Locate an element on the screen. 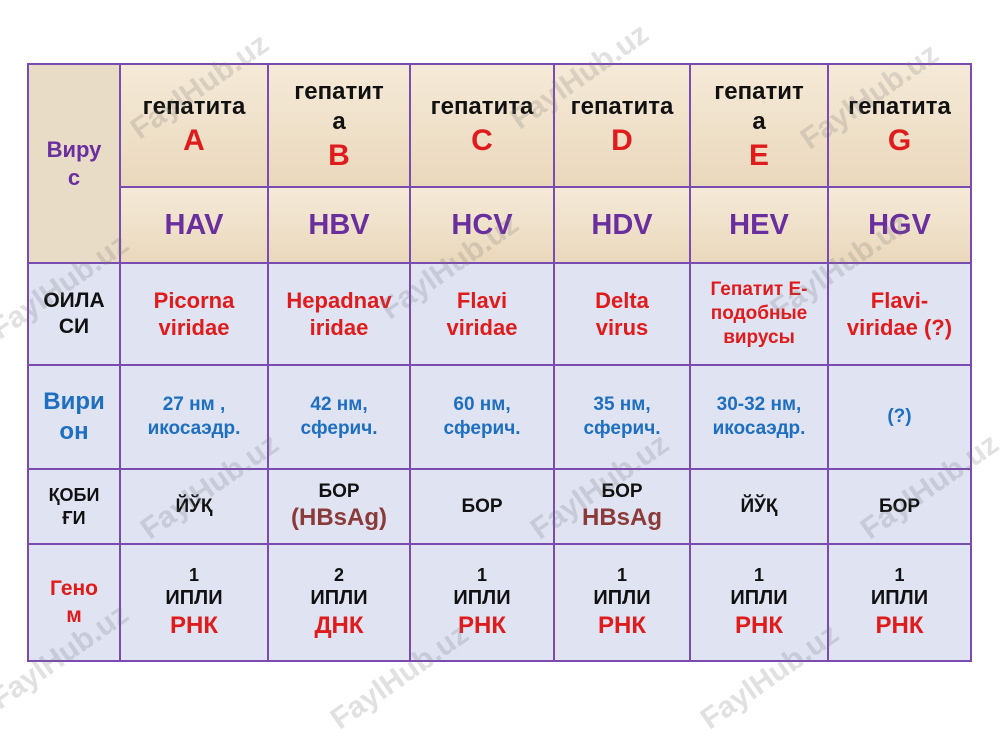 This screenshot has width=1000, height=750. envelope-label-line-1: ҚОБИ is located at coordinates (74, 495).